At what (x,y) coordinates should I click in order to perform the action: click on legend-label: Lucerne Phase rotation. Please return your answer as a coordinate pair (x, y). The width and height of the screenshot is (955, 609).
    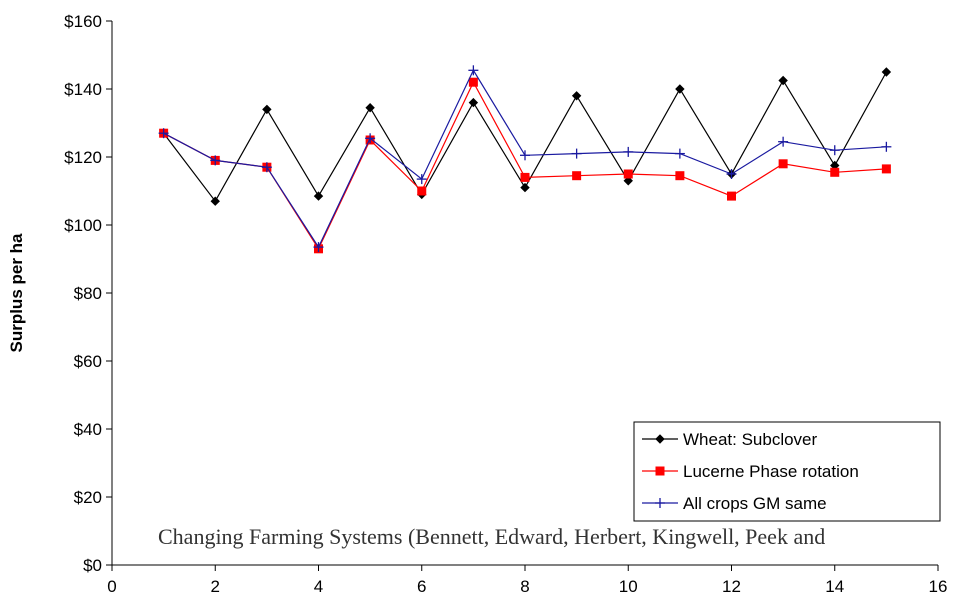
    Looking at the image, I should click on (771, 471).